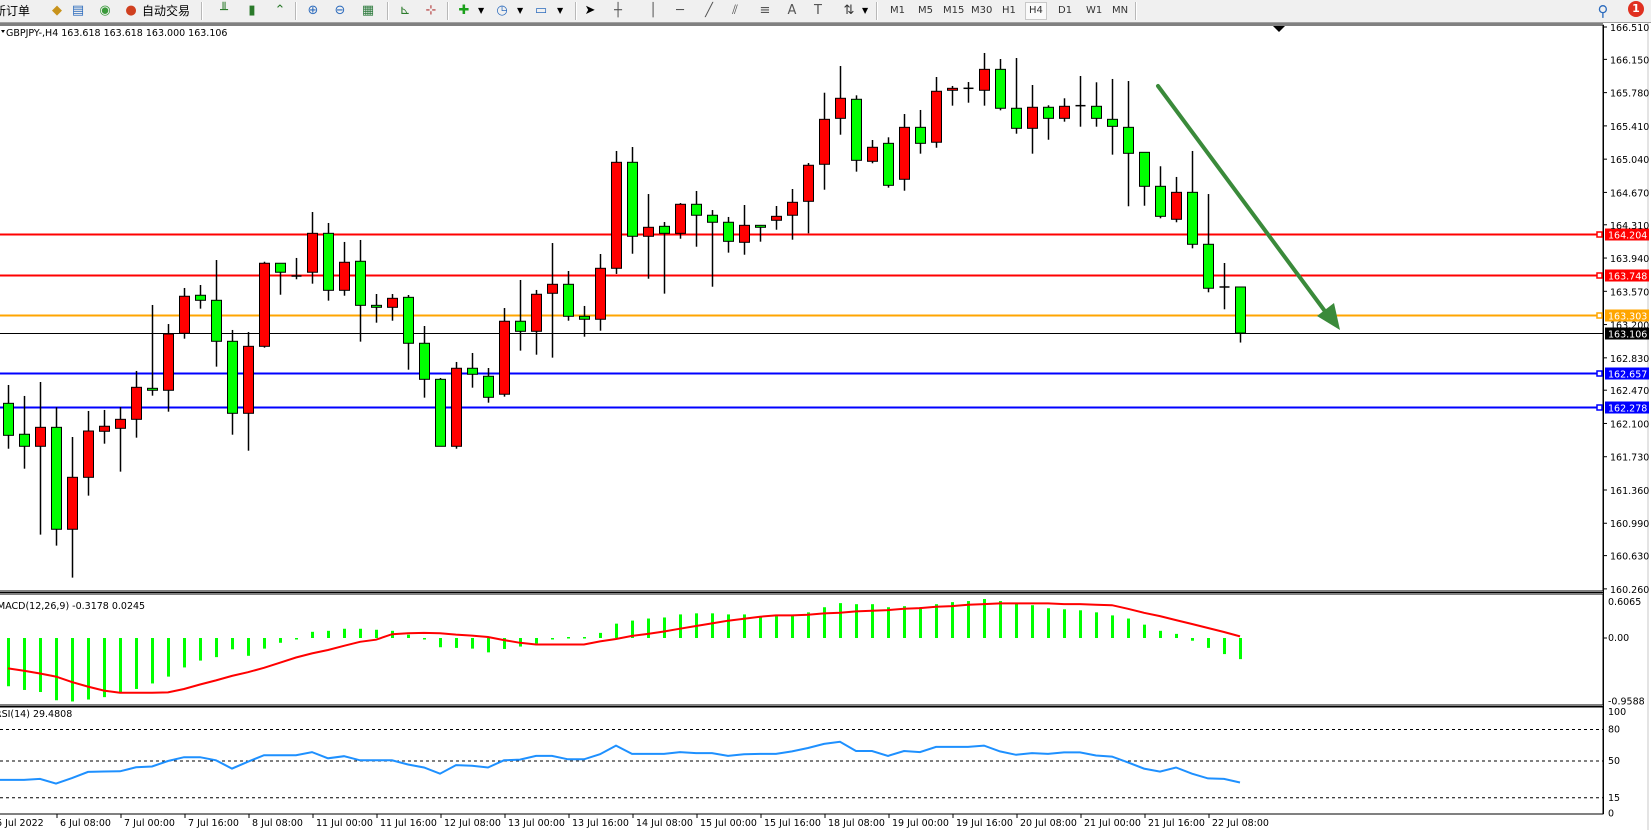 Image resolution: width=1651 pixels, height=830 pixels. What do you see at coordinates (313, 10) in the screenshot?
I see `zoom-in-icon: ⊕` at bounding box center [313, 10].